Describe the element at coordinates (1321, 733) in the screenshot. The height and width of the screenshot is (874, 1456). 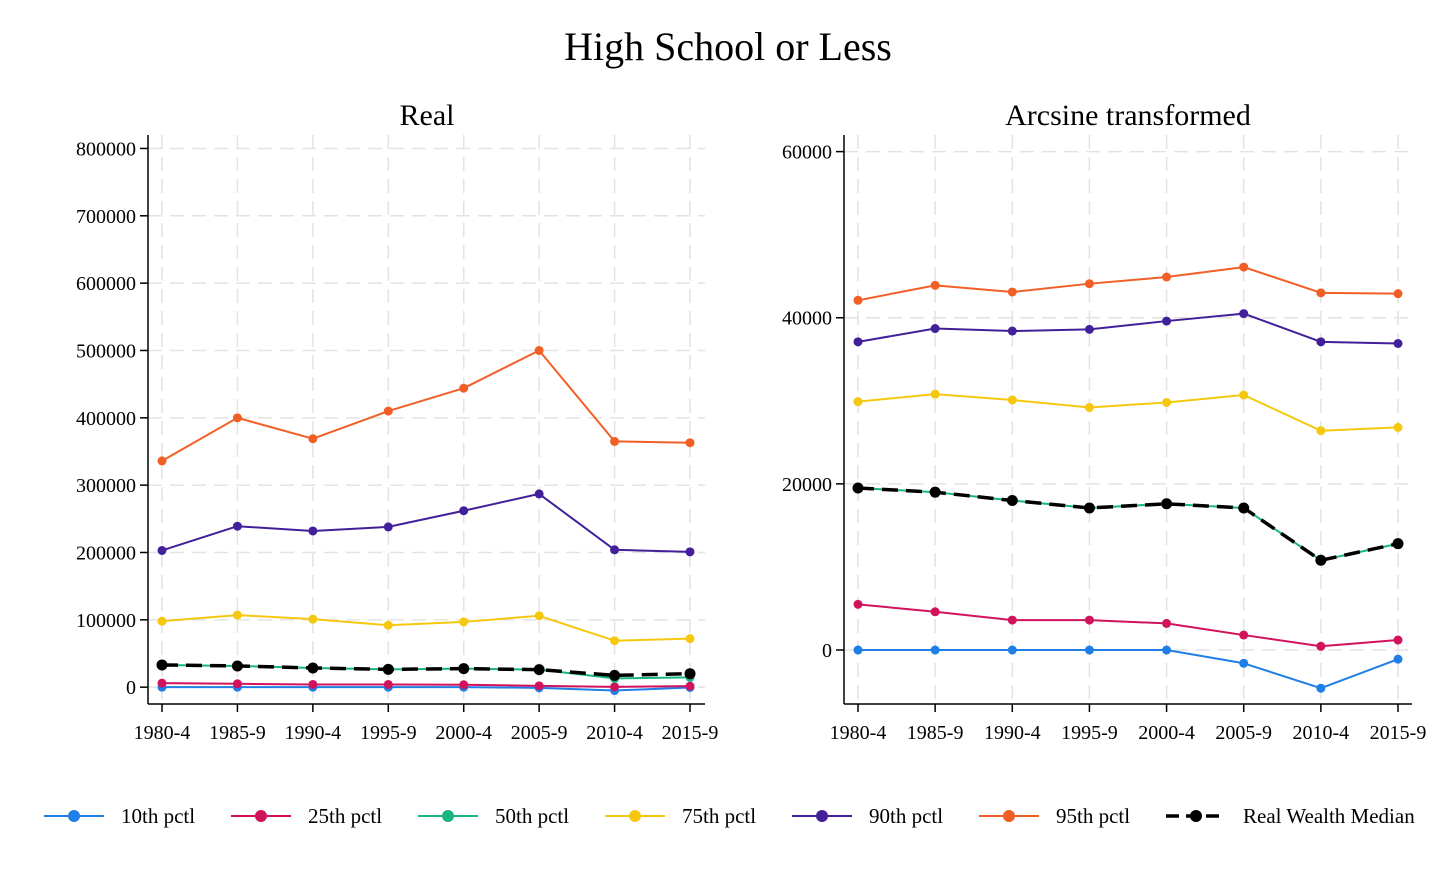
I see `x-tick-label-arcsine-6: 2010-4` at that location.